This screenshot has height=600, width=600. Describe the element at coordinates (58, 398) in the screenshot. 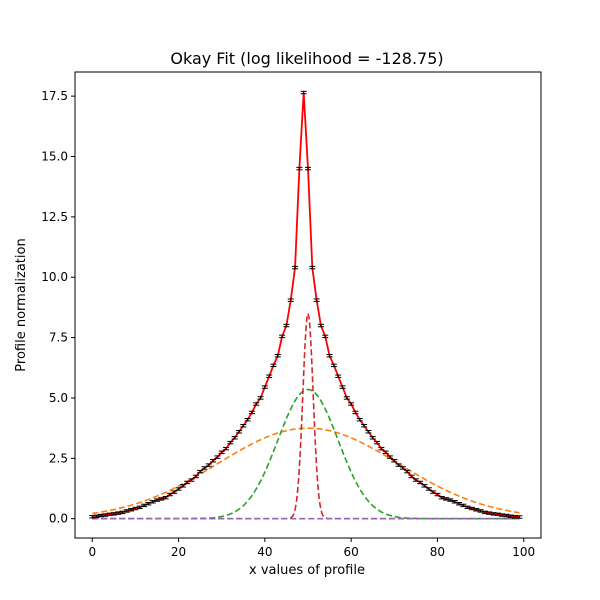

I see `y-tick-label: 5.0` at that location.